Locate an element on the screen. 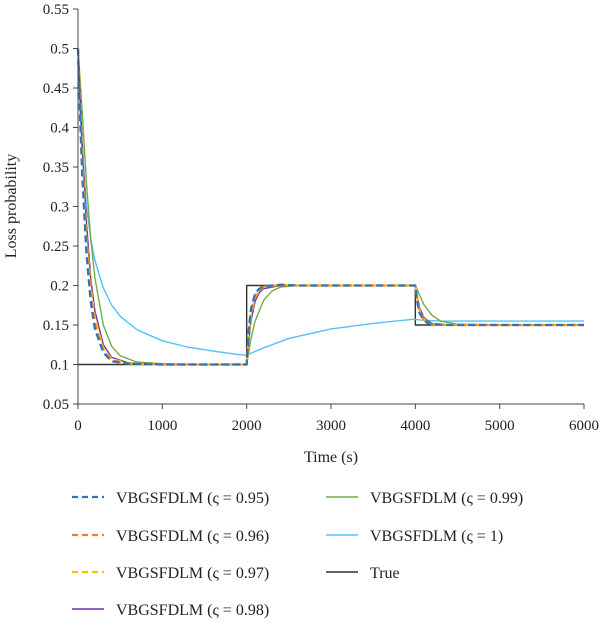 The image size is (600, 622). x-tick-label: 4000 is located at coordinates (415, 426).